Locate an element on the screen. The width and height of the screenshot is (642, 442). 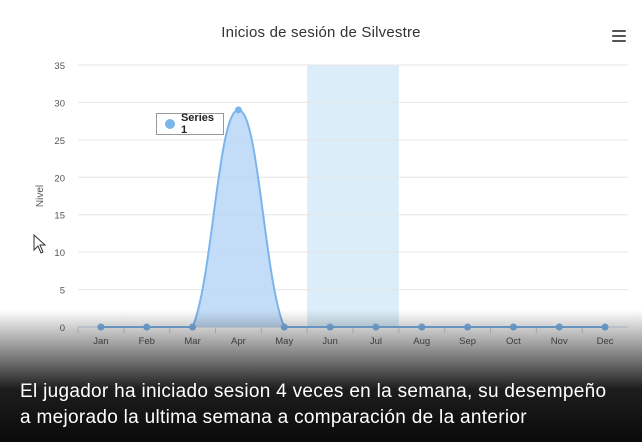
data-point is located at coordinates (238, 110).